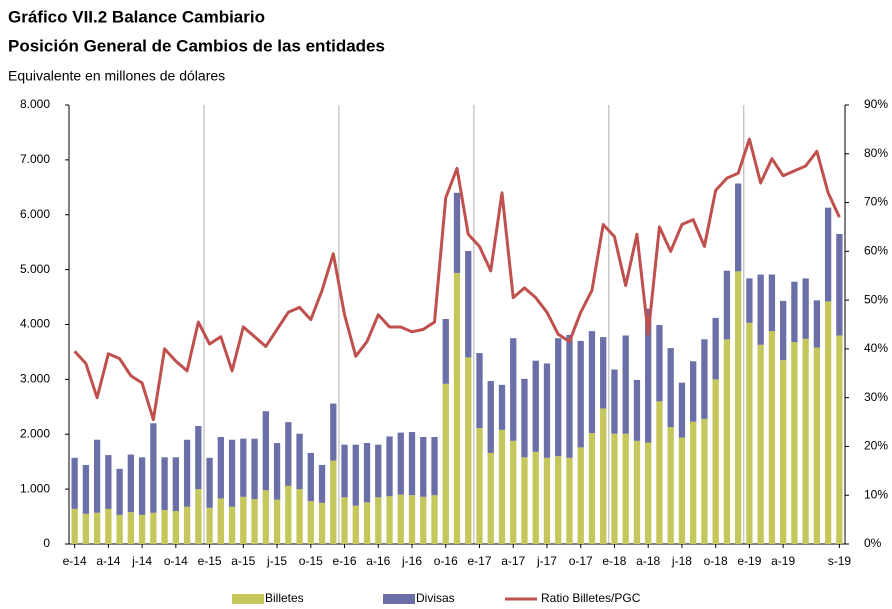 The image size is (892, 609). I want to click on x-tick-label: o-18, so click(716, 561).